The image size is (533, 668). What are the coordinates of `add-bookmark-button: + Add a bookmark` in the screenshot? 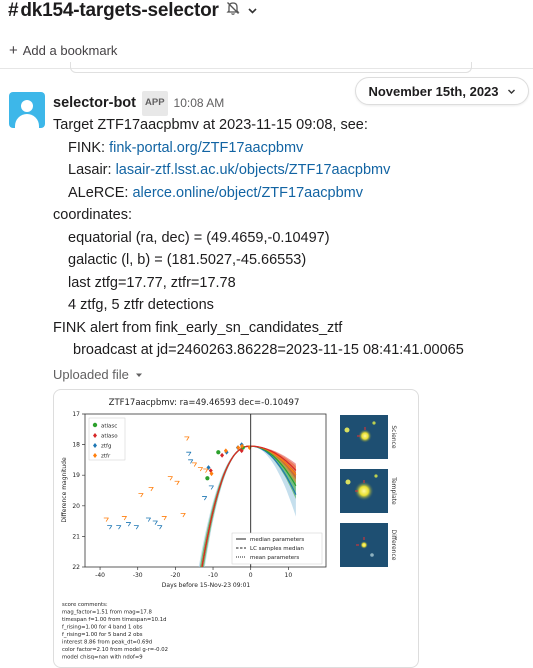 It's located at (63, 50).